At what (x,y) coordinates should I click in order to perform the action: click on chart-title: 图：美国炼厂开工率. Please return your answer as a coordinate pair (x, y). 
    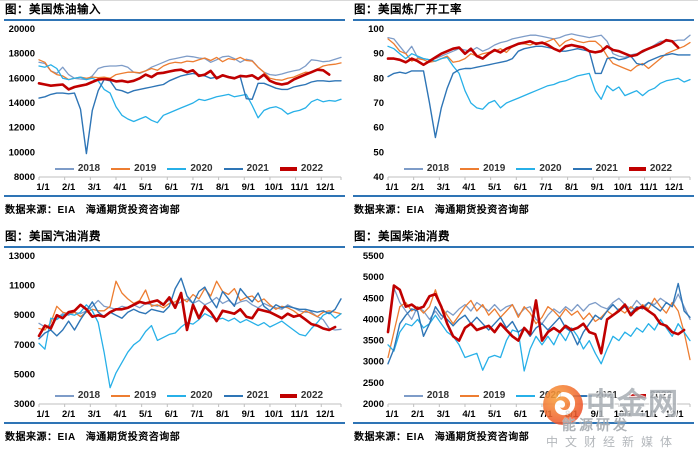
    Looking at the image, I should click on (408, 10).